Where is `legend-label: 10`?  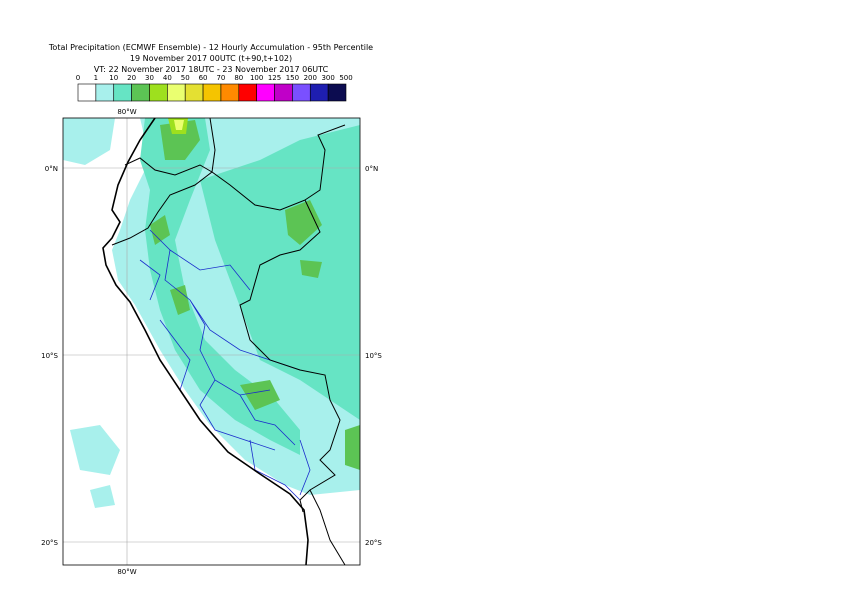 legend-label: 10 is located at coordinates (113, 78).